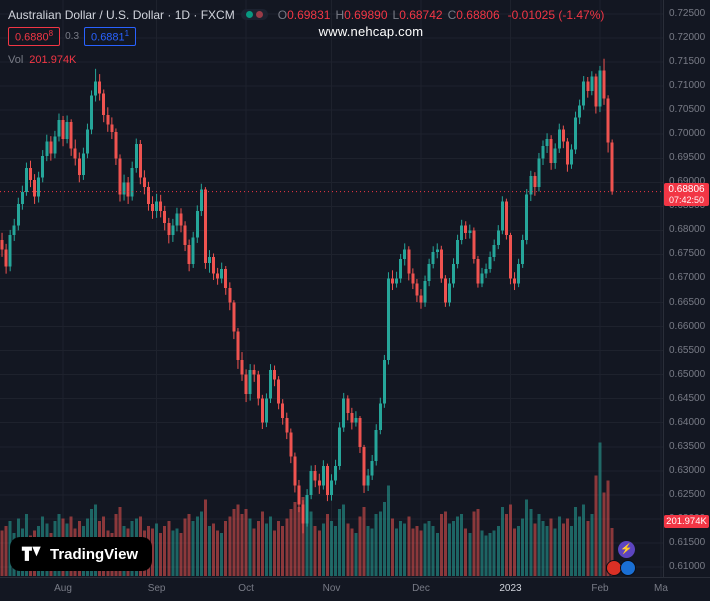 The image size is (710, 601). Describe the element at coordinates (81, 554) in the screenshot. I see `tradingview-logo: TradingView` at that location.